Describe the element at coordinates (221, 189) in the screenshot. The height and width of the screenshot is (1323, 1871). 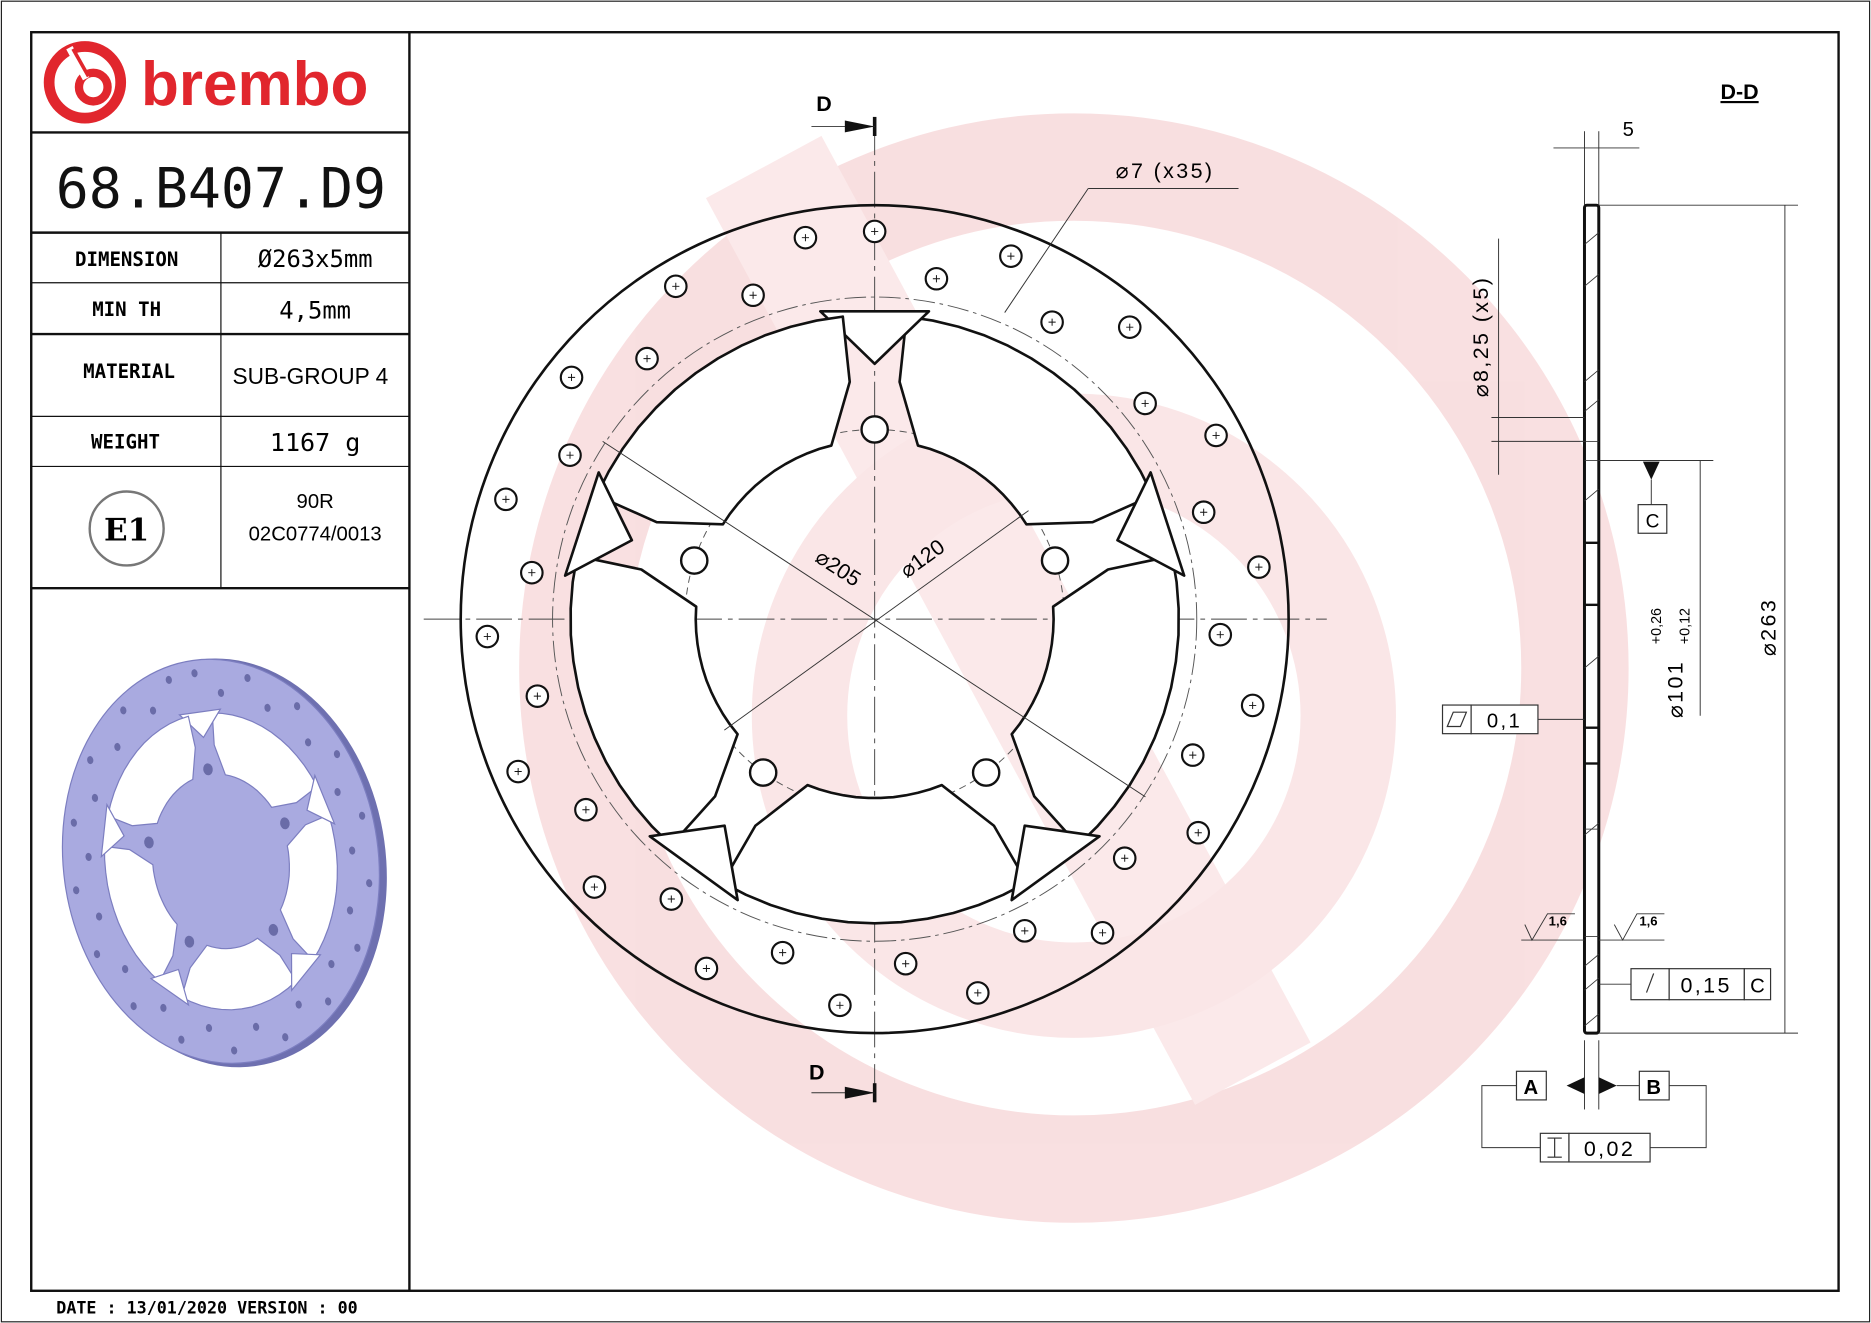
I see `part-number: 68.B407.D9` at that location.